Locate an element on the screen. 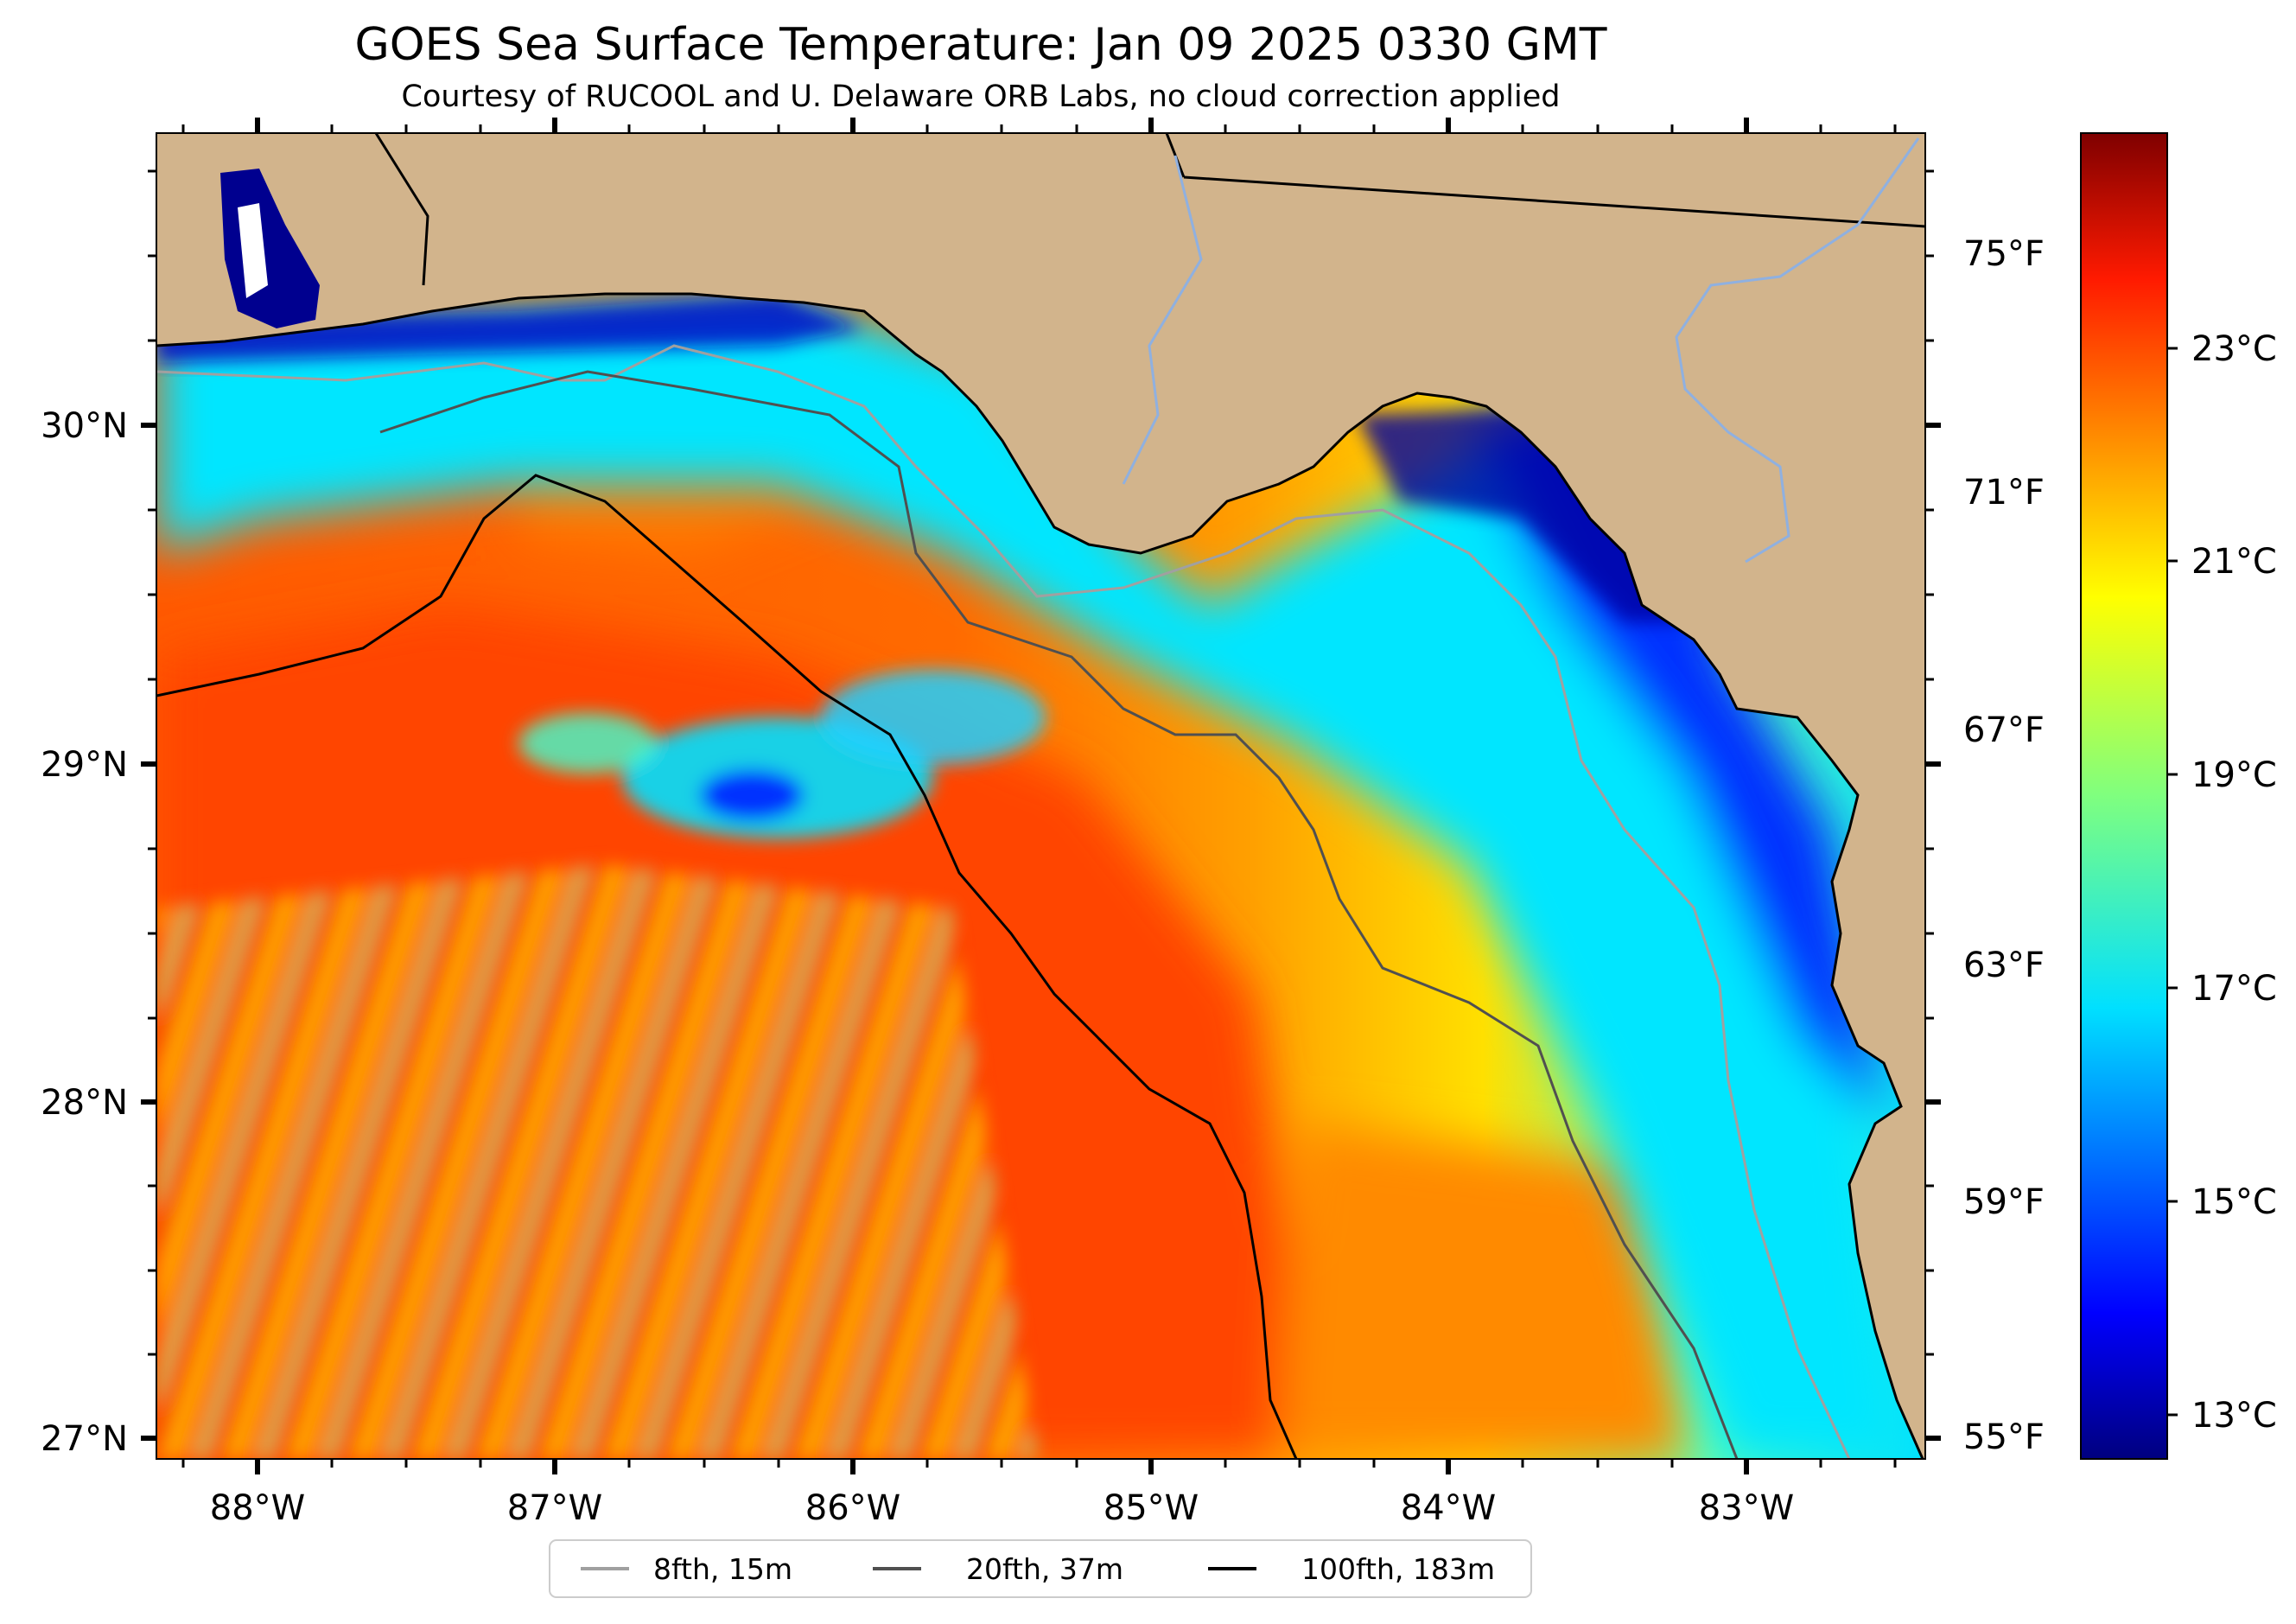  lat-label: 27°N is located at coordinates (84, 1439).